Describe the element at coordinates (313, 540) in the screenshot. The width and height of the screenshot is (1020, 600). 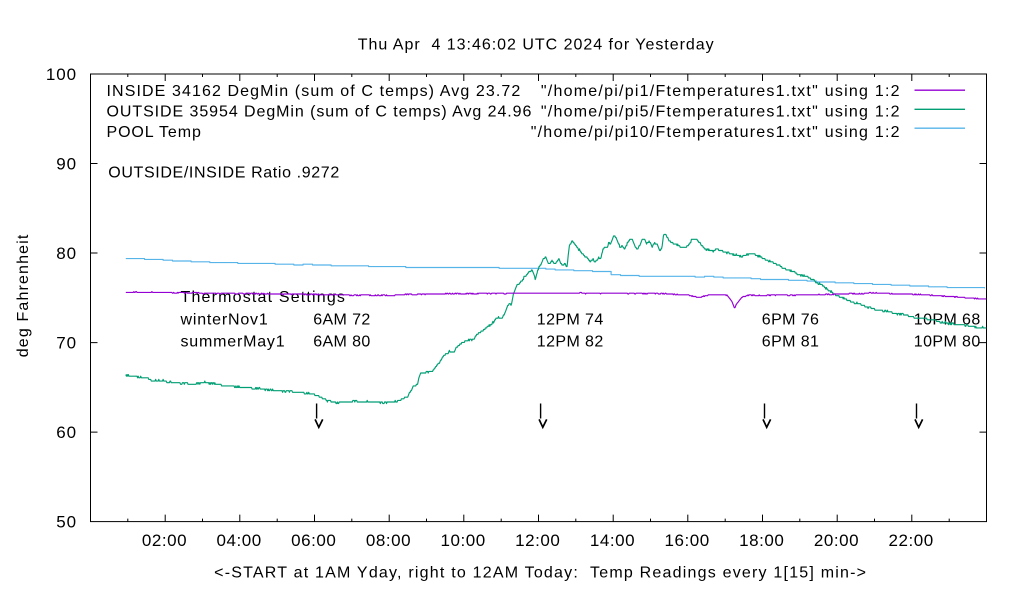
I see `svg-text: 06:00` at that location.